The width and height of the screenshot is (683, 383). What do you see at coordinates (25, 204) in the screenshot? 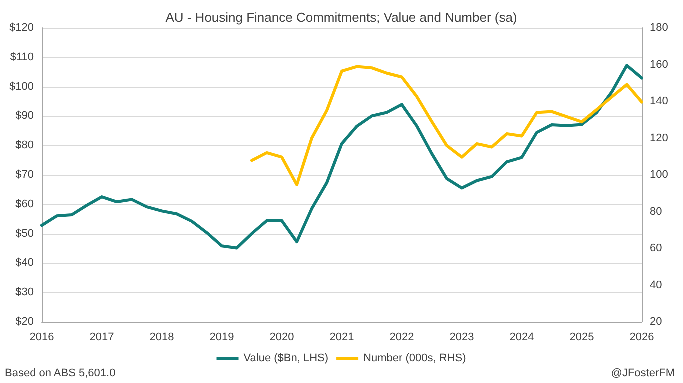
I see `y-tick-label: $60` at bounding box center [25, 204].